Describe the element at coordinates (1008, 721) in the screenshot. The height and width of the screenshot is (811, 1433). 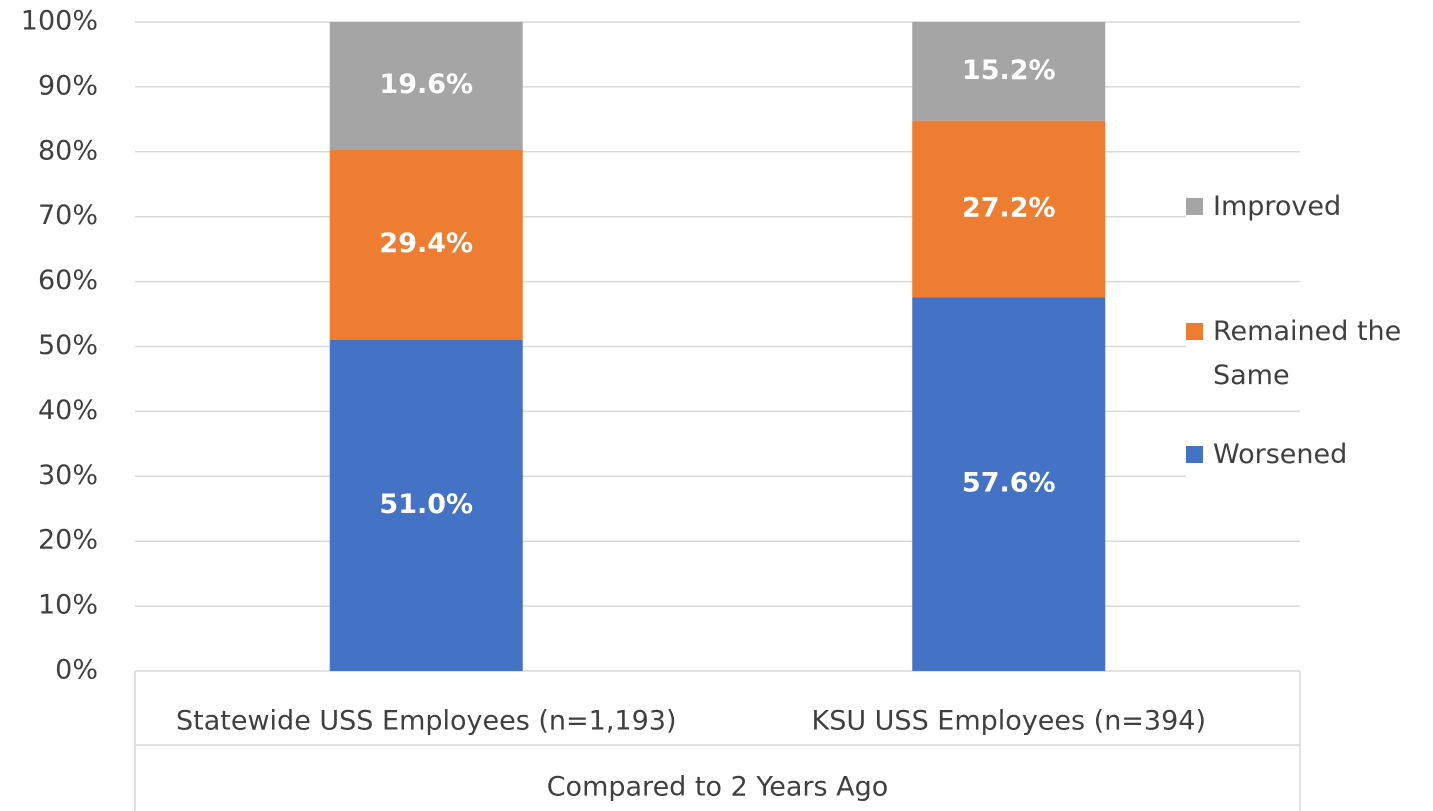
I see `x-tick-label: KSU USS Employees (n=394)` at that location.